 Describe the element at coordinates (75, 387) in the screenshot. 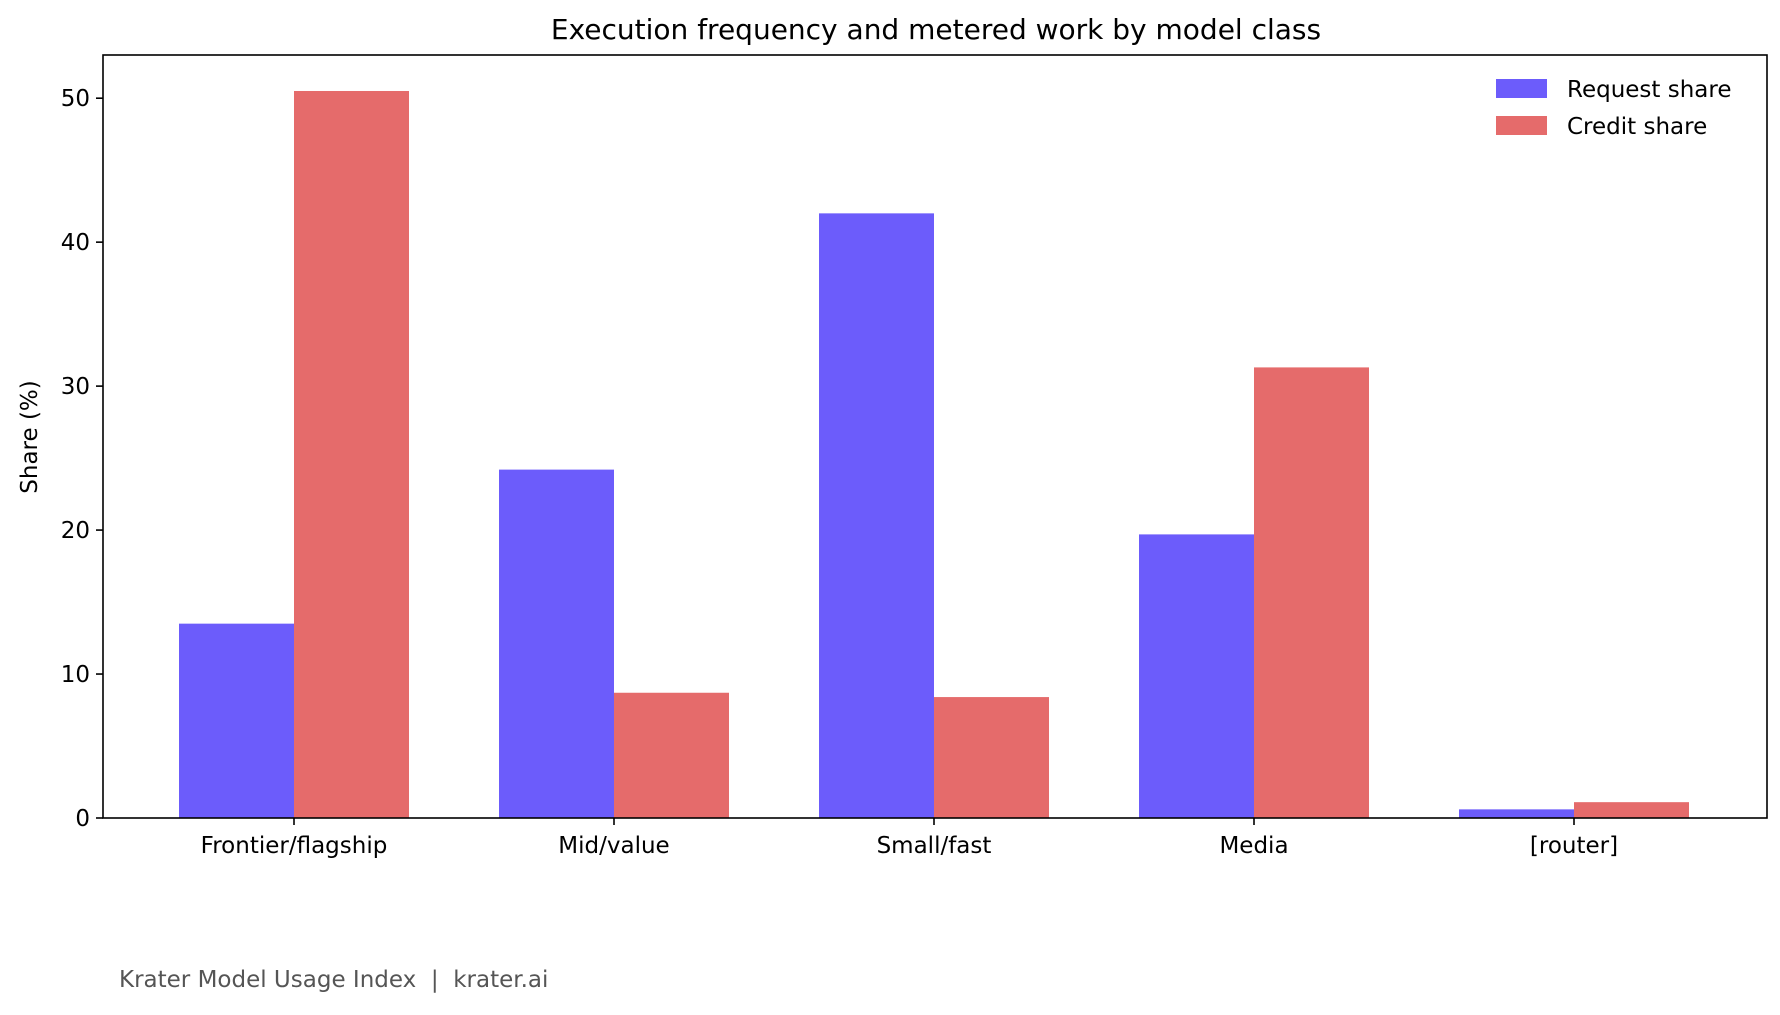

I see `y-tick-label: 30` at that location.